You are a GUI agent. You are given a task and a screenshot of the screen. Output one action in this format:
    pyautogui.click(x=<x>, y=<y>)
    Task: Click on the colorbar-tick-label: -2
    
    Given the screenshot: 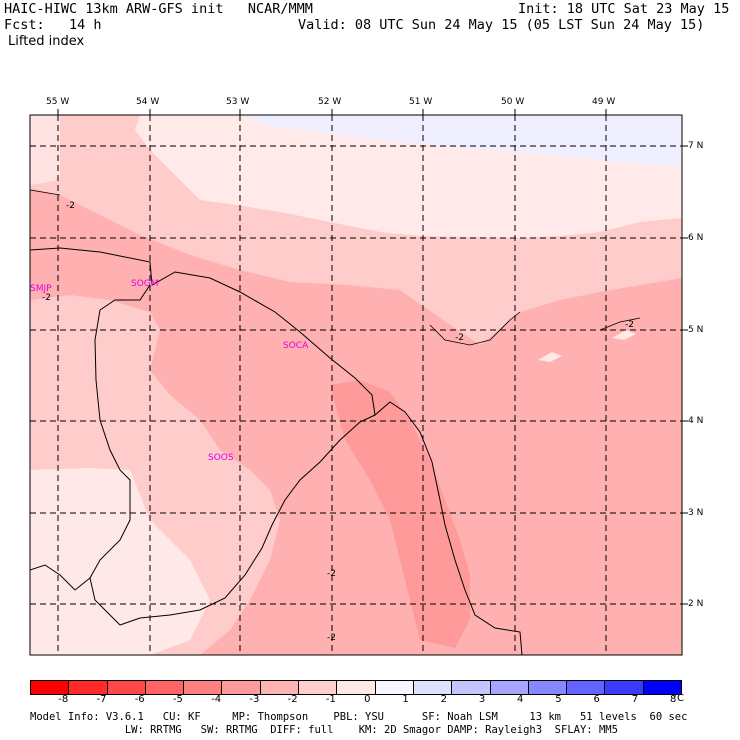 What is the action you would take?
    pyautogui.click(x=292, y=699)
    